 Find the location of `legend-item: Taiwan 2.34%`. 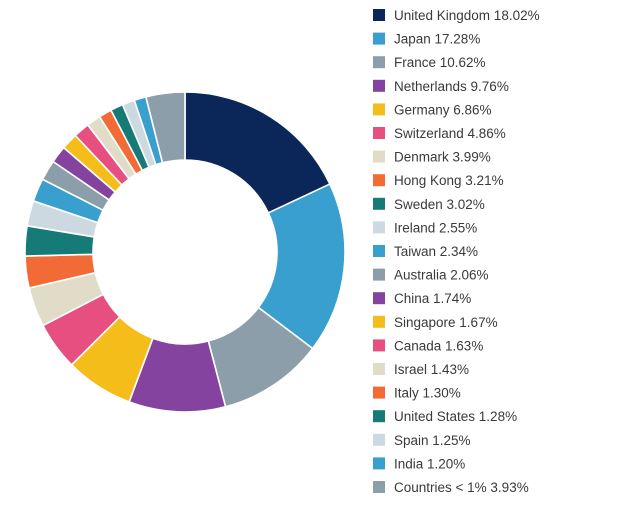

legend-item: Taiwan 2.34% is located at coordinates (425, 251).